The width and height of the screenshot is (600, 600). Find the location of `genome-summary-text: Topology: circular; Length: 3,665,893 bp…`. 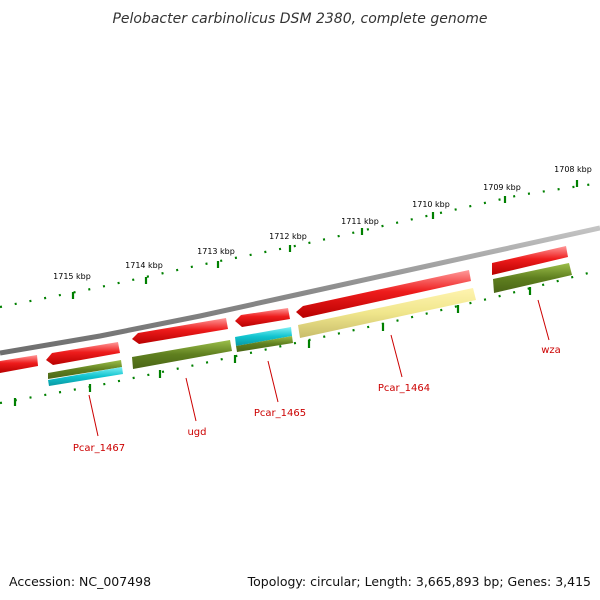

genome-summary-text: Topology: circular; Length: 3,665,893 bp… is located at coordinates (419, 581).